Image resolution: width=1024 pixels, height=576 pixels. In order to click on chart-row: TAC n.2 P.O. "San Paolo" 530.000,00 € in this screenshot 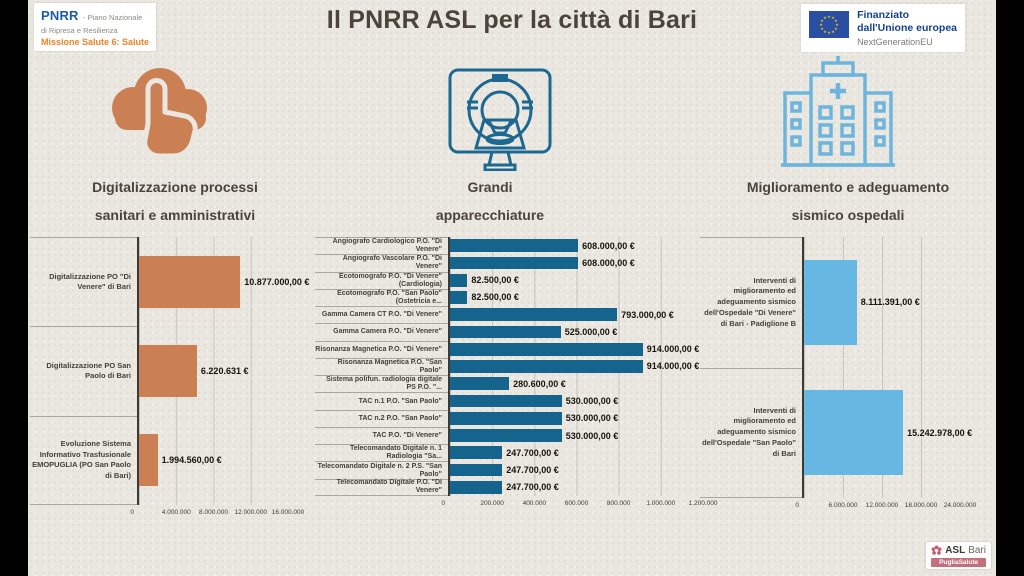, I will do `click(509, 418)`.